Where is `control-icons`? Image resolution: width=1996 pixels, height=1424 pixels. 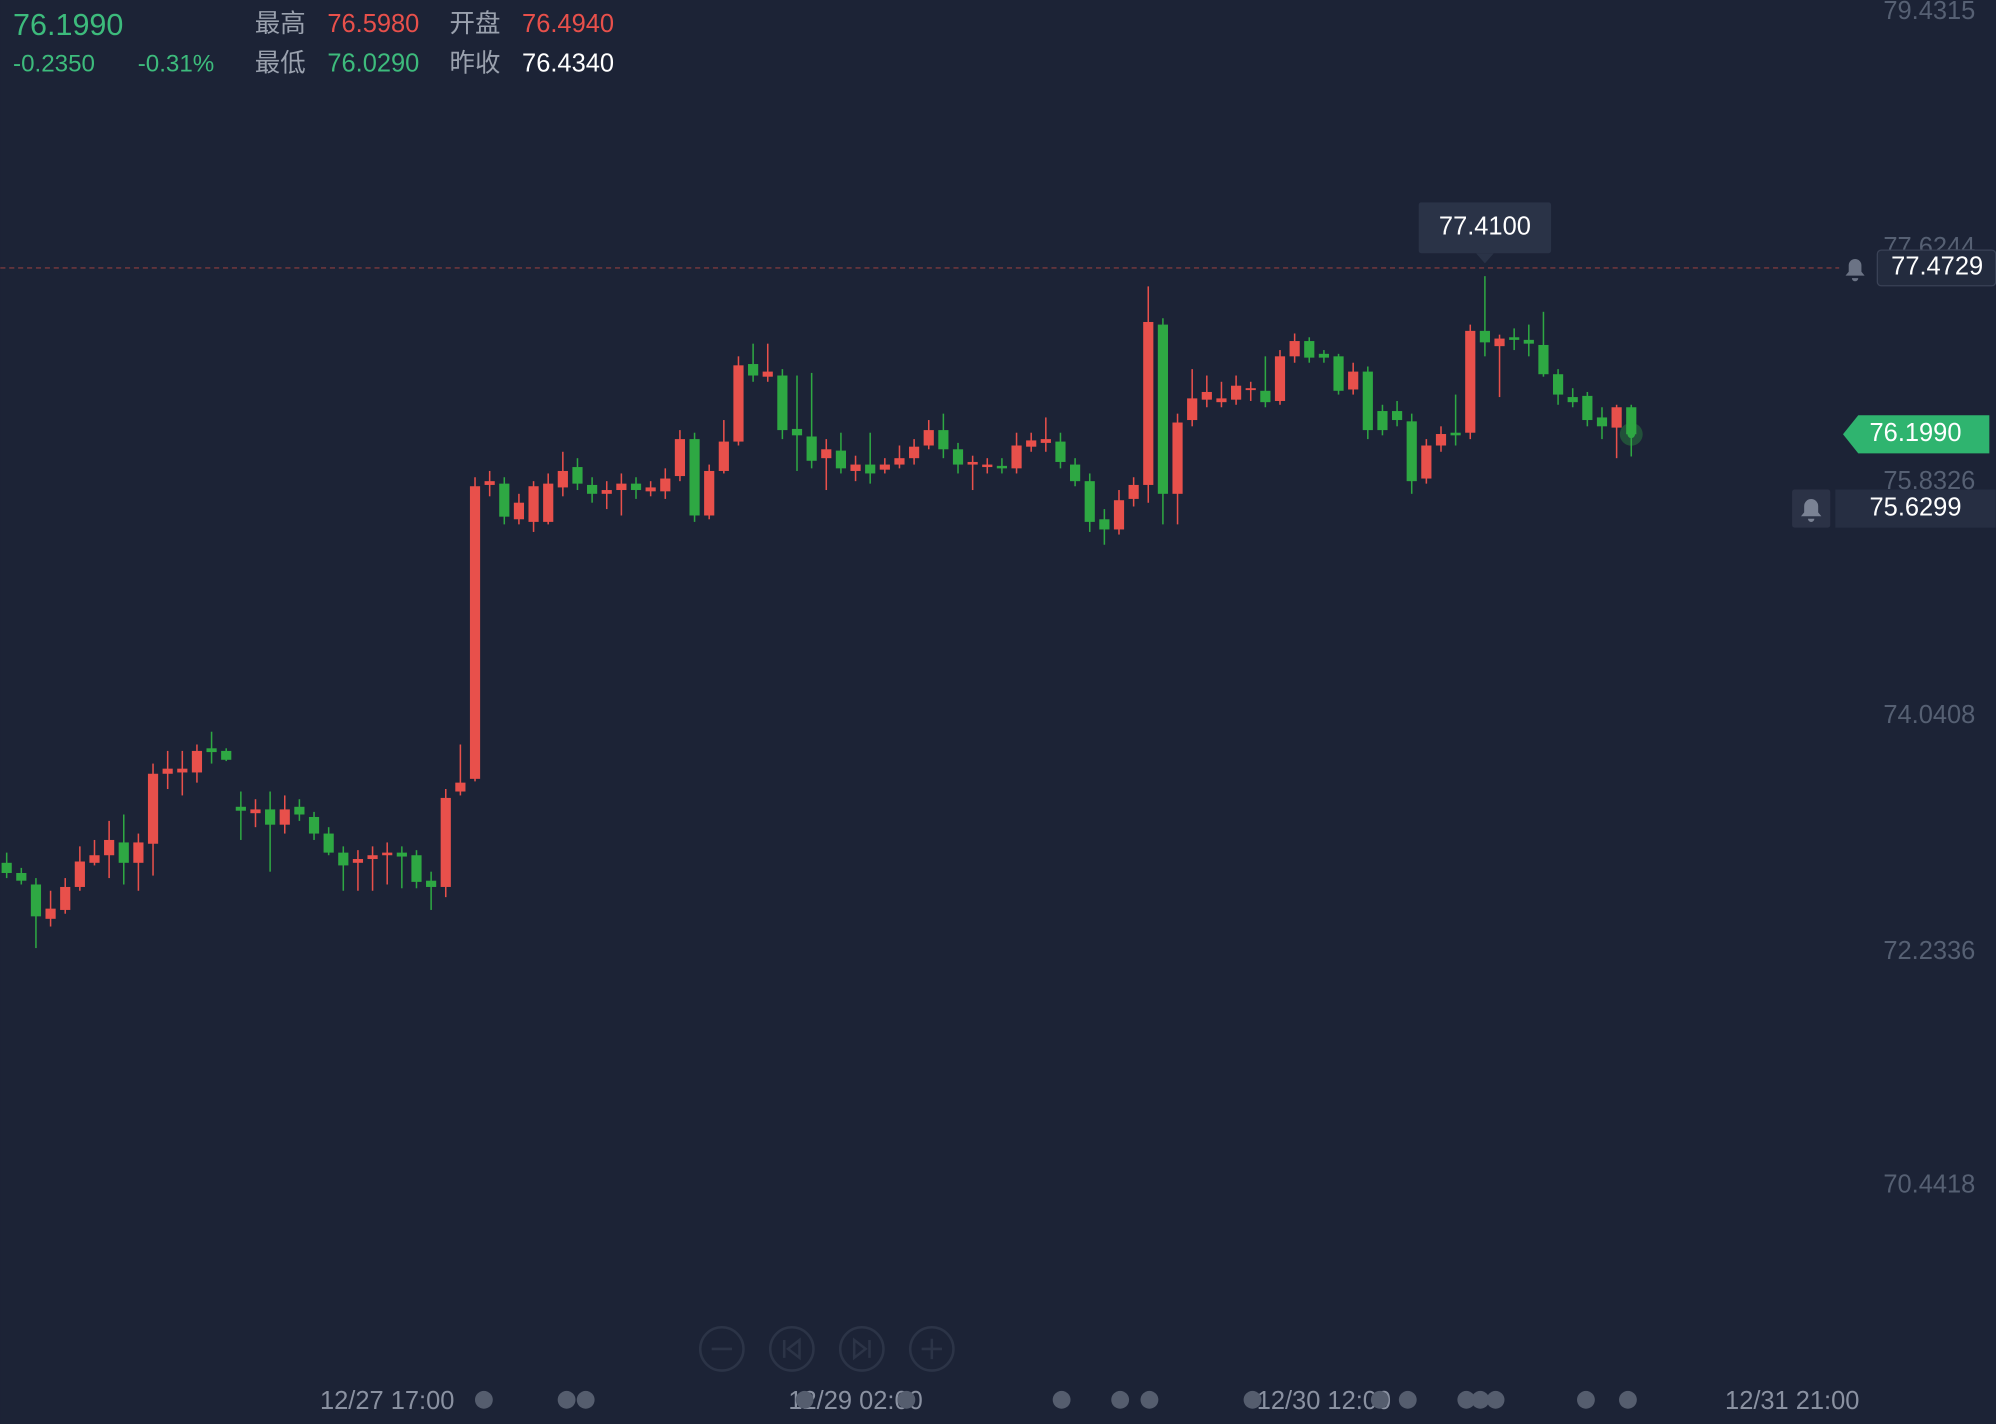
control-icons is located at coordinates (827, 1349).